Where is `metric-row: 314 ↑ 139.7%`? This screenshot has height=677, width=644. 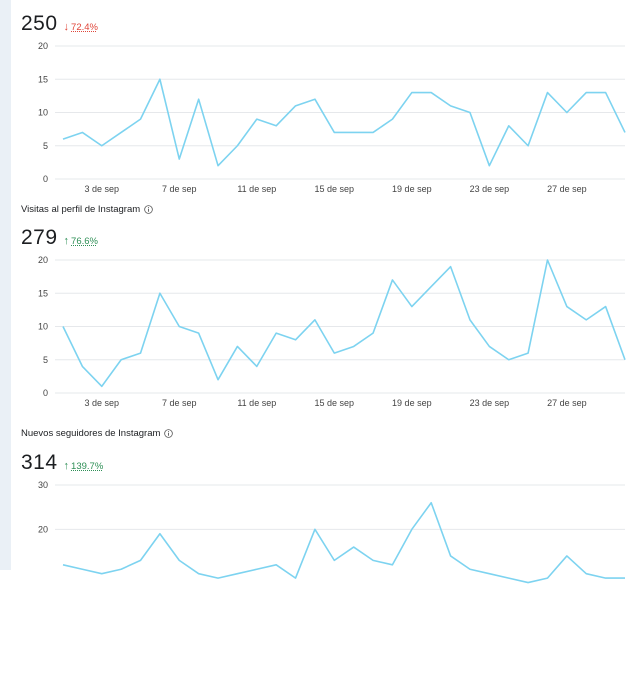
metric-row: 314 ↑ 139.7% is located at coordinates (62, 463).